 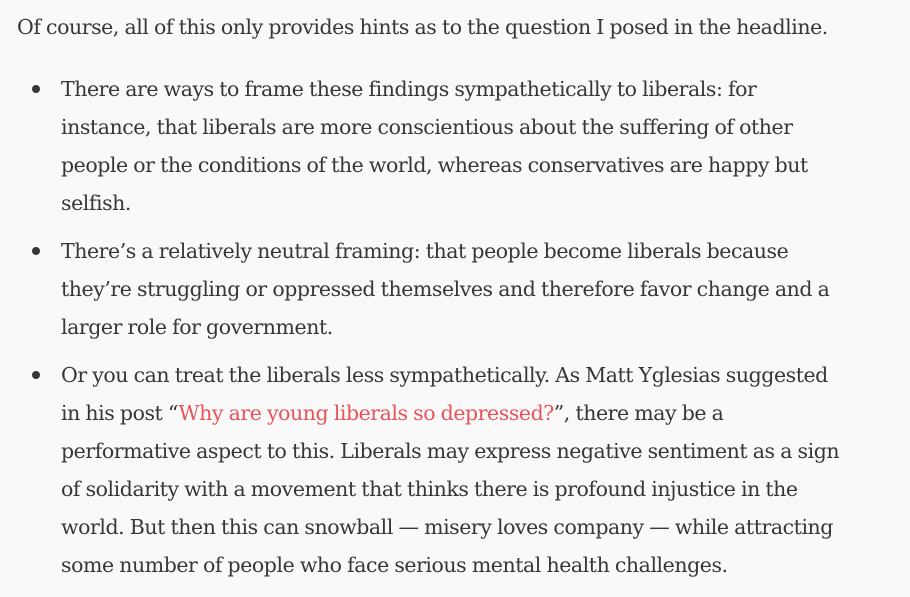 What do you see at coordinates (197, 327) in the screenshot?
I see `bullet-text-line: larger role for government.` at bounding box center [197, 327].